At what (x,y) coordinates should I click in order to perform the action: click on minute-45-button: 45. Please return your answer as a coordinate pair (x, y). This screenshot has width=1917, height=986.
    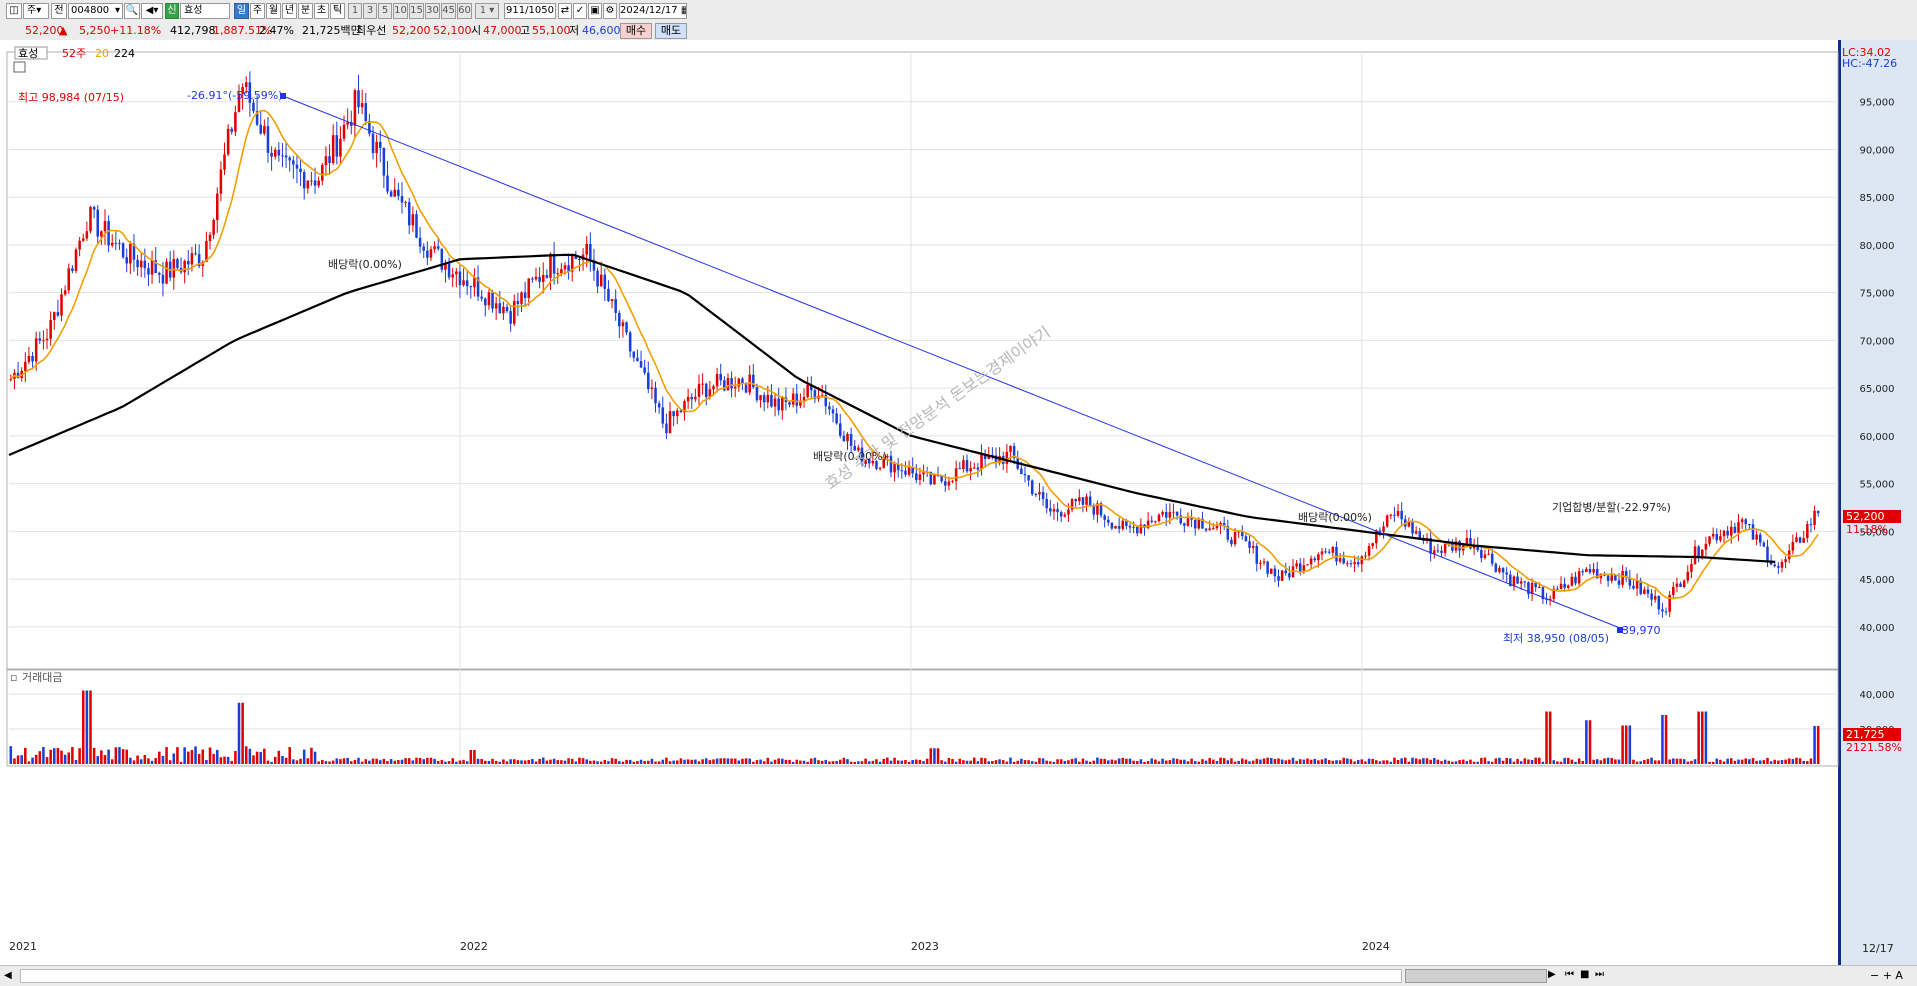
    Looking at the image, I should click on (448, 11).